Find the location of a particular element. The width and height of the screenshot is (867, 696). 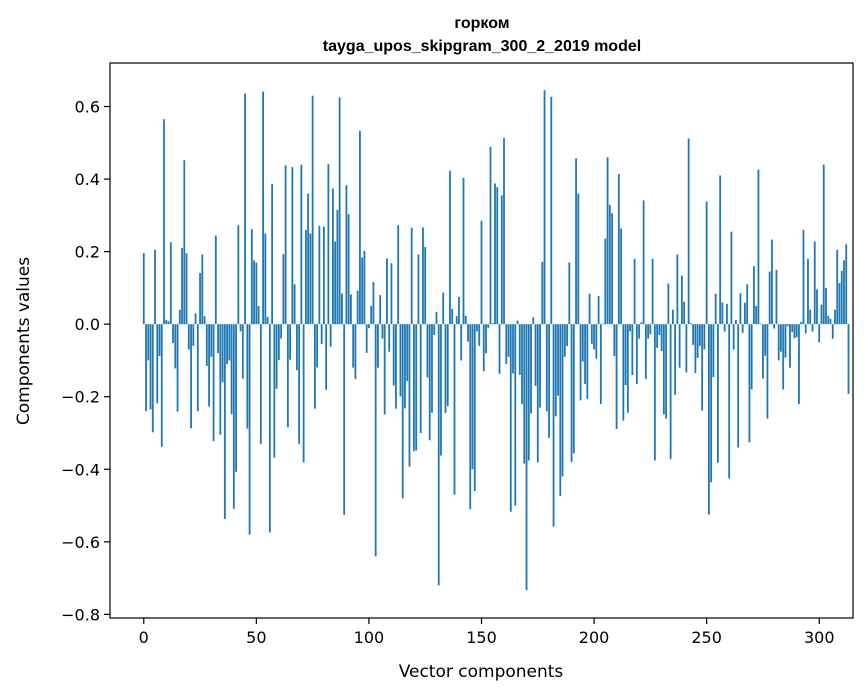

x-tick-label: 150 is located at coordinates (481, 637).